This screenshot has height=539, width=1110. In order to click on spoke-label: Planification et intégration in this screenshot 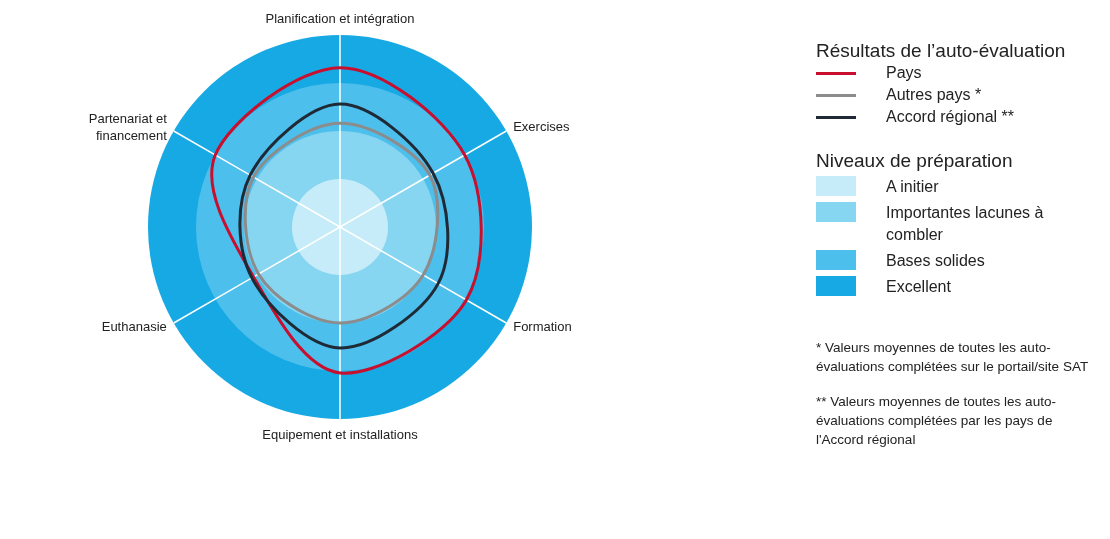, I will do `click(340, 18)`.